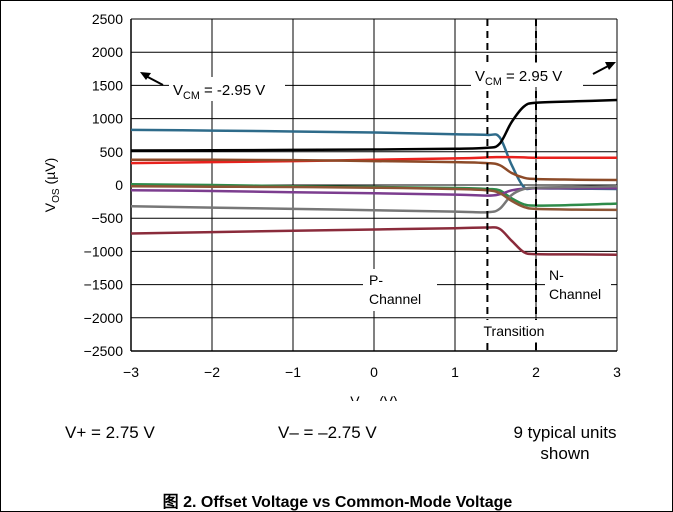  What do you see at coordinates (119, 185) in the screenshot?
I see `y-tick-label: 0` at bounding box center [119, 185].